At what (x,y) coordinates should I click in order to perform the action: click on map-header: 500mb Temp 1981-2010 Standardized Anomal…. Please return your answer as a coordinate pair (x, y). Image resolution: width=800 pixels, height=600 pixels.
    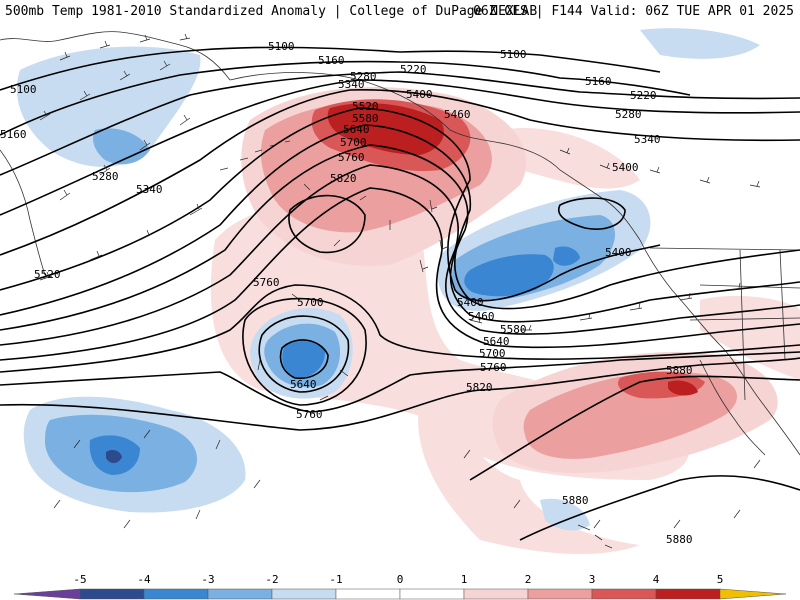
    Looking at the image, I should click on (400, 12).